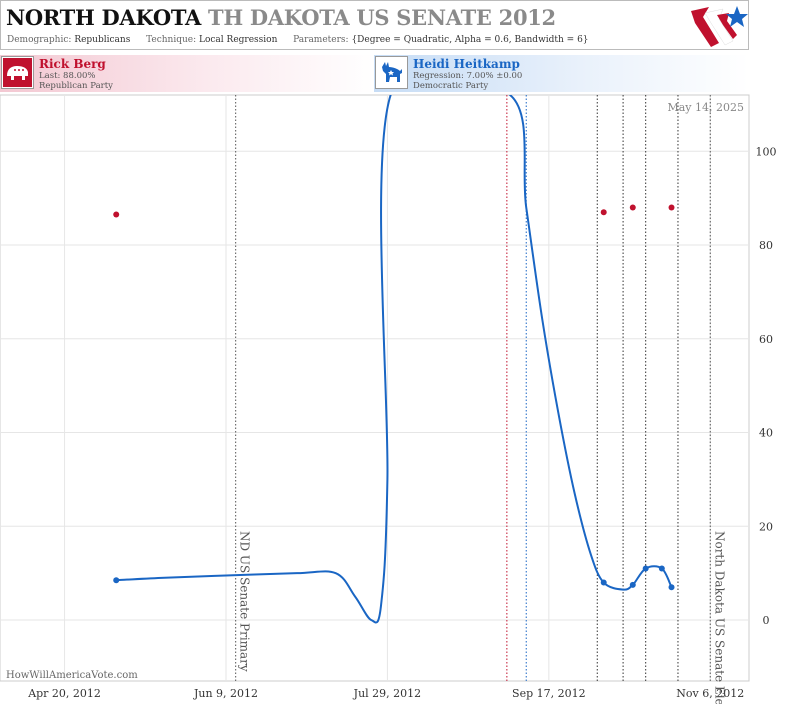 This screenshot has height=704, width=789. Describe the element at coordinates (39, 40) in the screenshot. I see `demographic-label: Demographic:` at that location.